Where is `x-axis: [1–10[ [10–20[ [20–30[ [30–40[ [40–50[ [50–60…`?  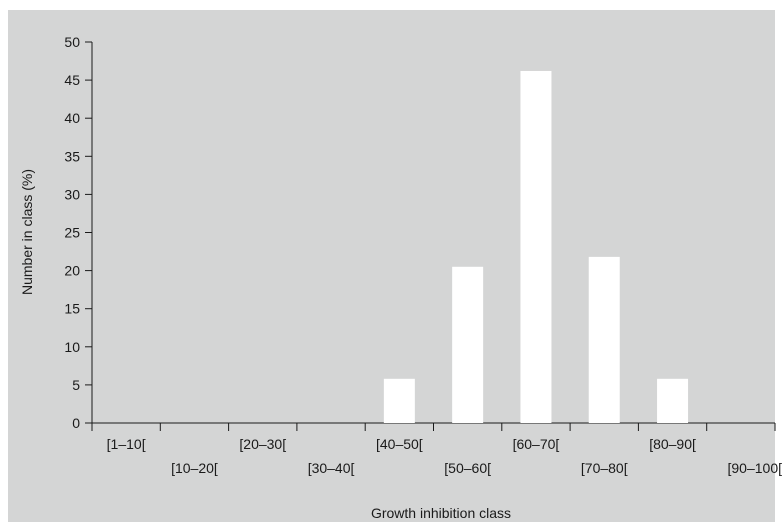 x-axis: [1–10[ [10–20[ [20–30[ [30–40[ [40–50[ [50–60… is located at coordinates (437, 449).